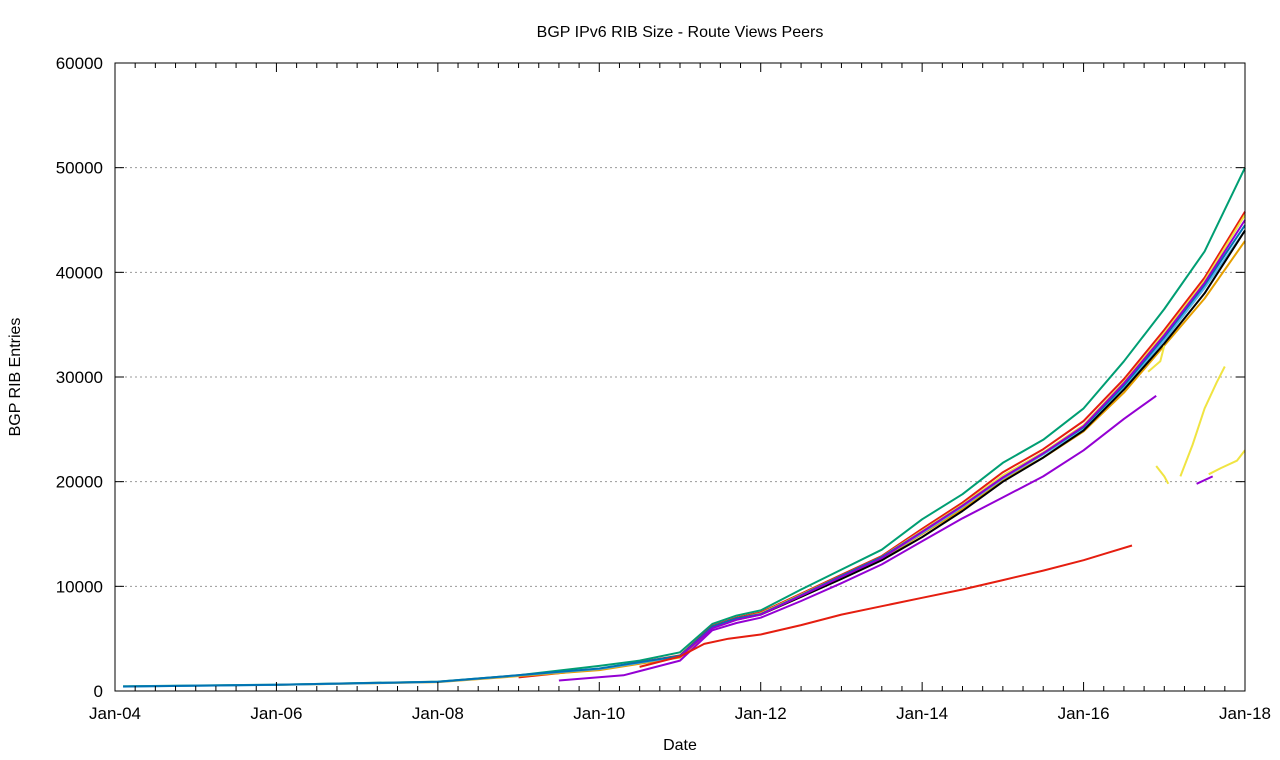 The image size is (1280, 760). Describe the element at coordinates (1202, 421) in the screenshot. I see `series-line-peer-yellow-frag1` at that location.